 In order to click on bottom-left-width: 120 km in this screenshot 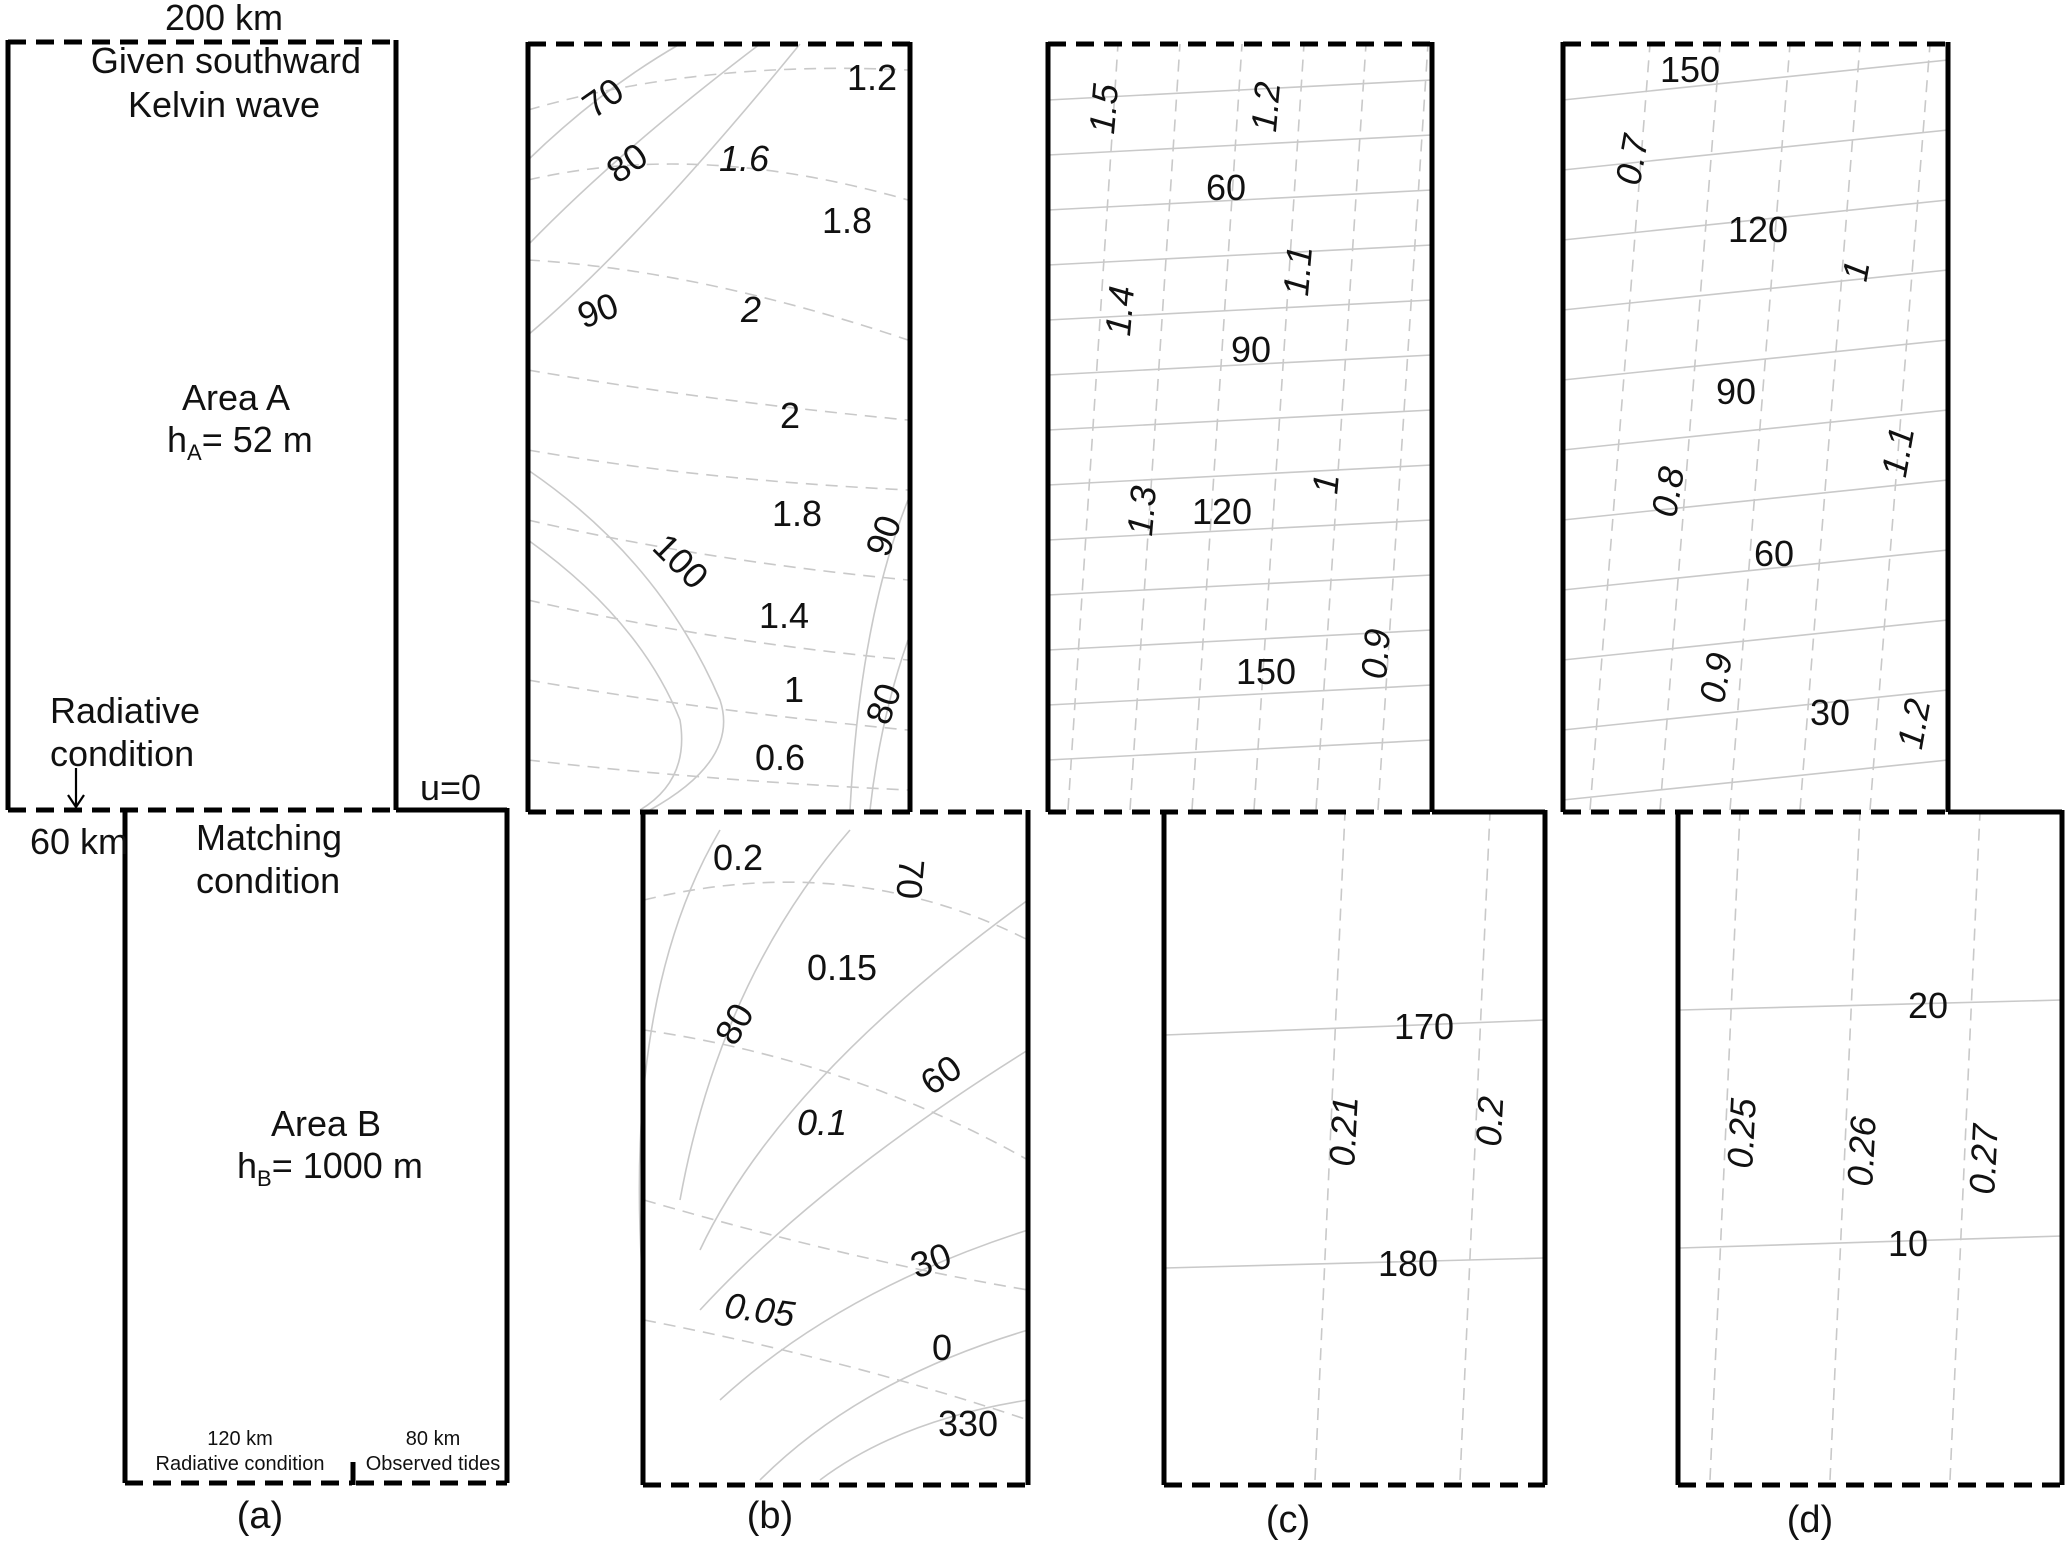, I will do `click(240, 1439)`.